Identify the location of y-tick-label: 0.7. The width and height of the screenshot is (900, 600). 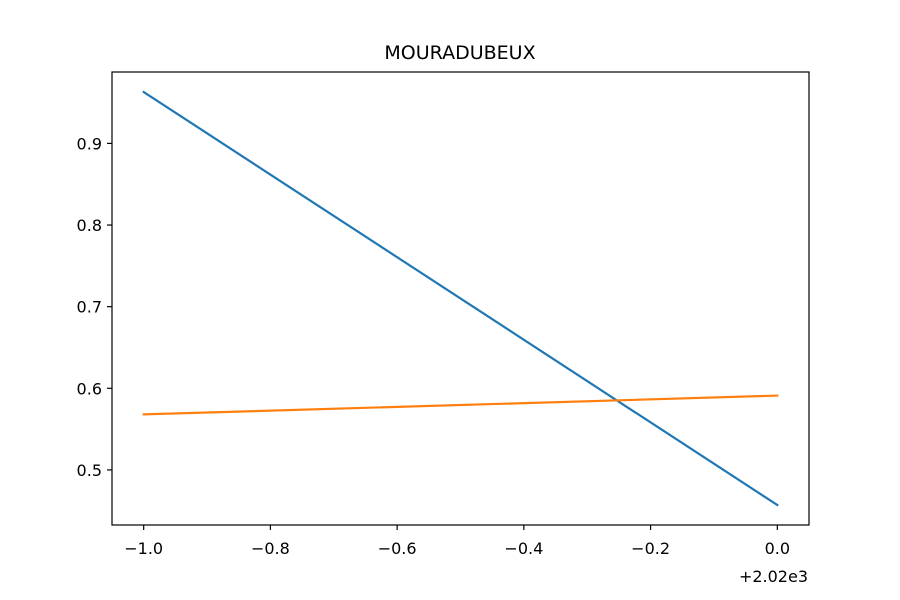
(89, 307).